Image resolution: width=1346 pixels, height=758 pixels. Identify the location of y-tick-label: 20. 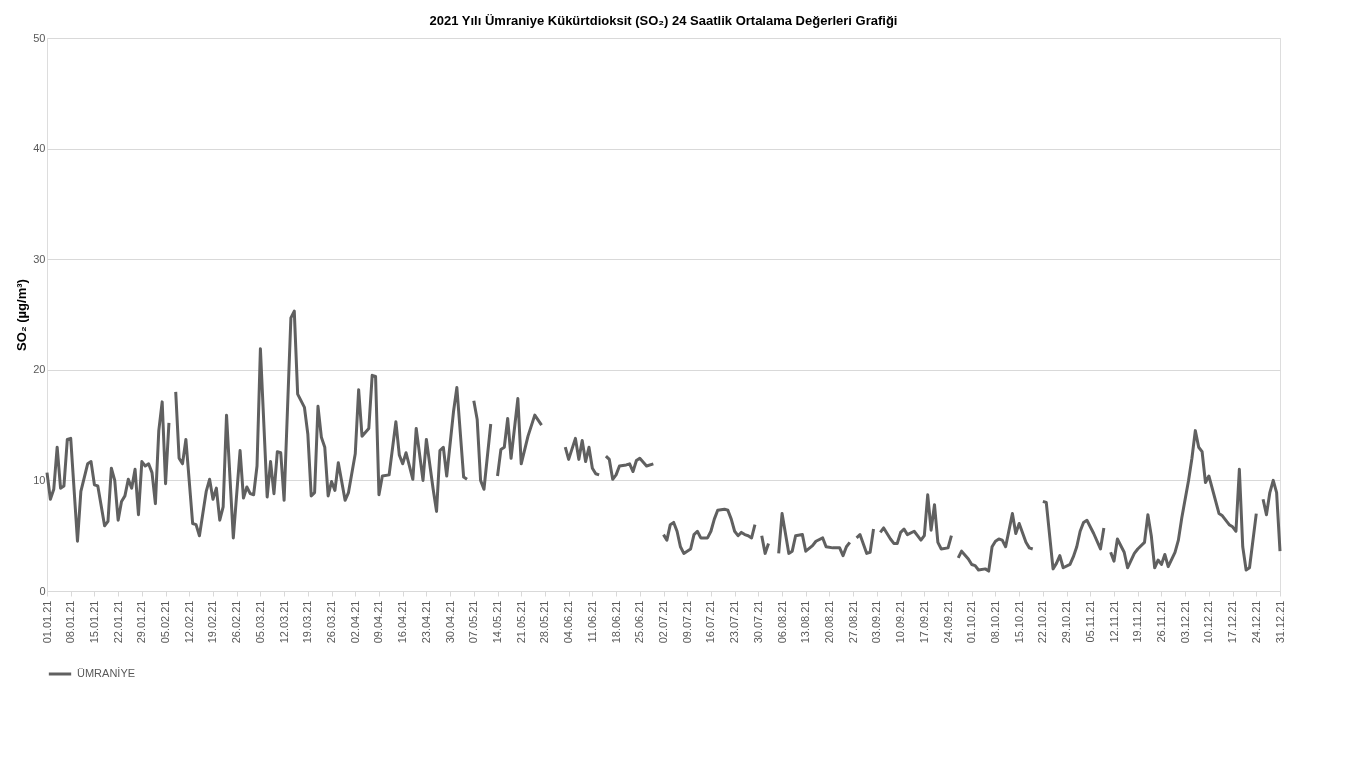
(39, 369).